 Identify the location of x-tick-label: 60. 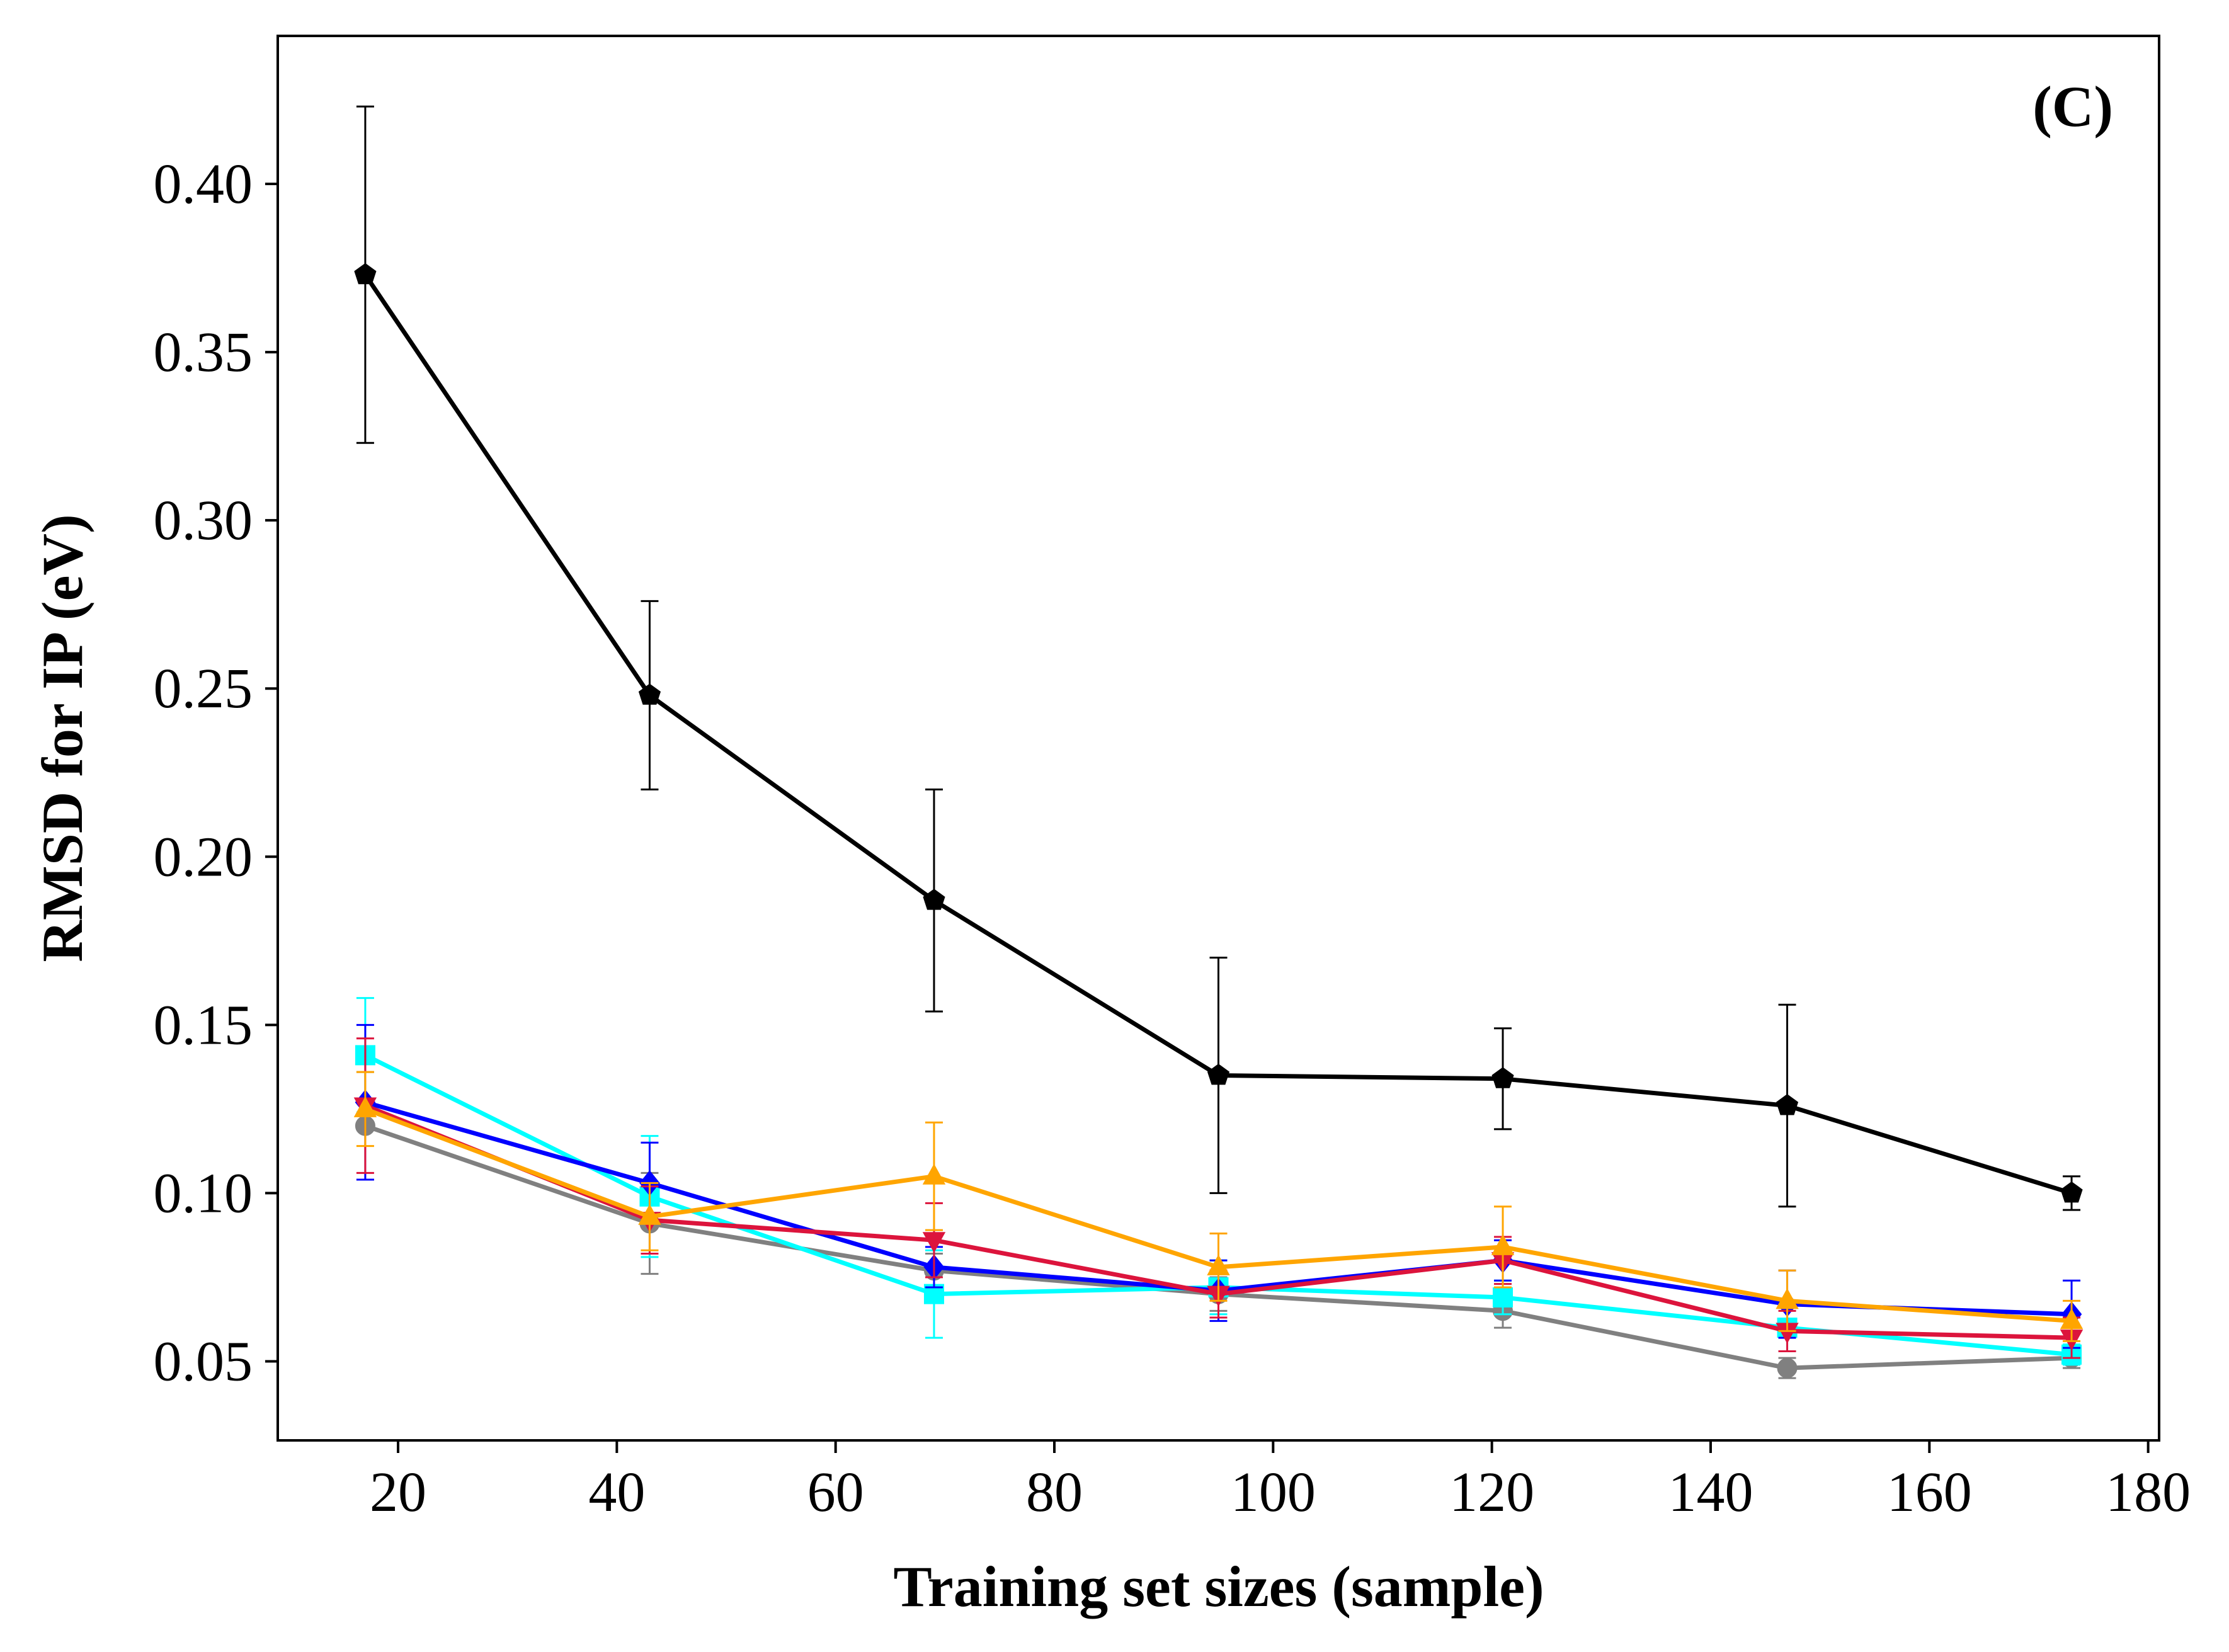
(835, 1493).